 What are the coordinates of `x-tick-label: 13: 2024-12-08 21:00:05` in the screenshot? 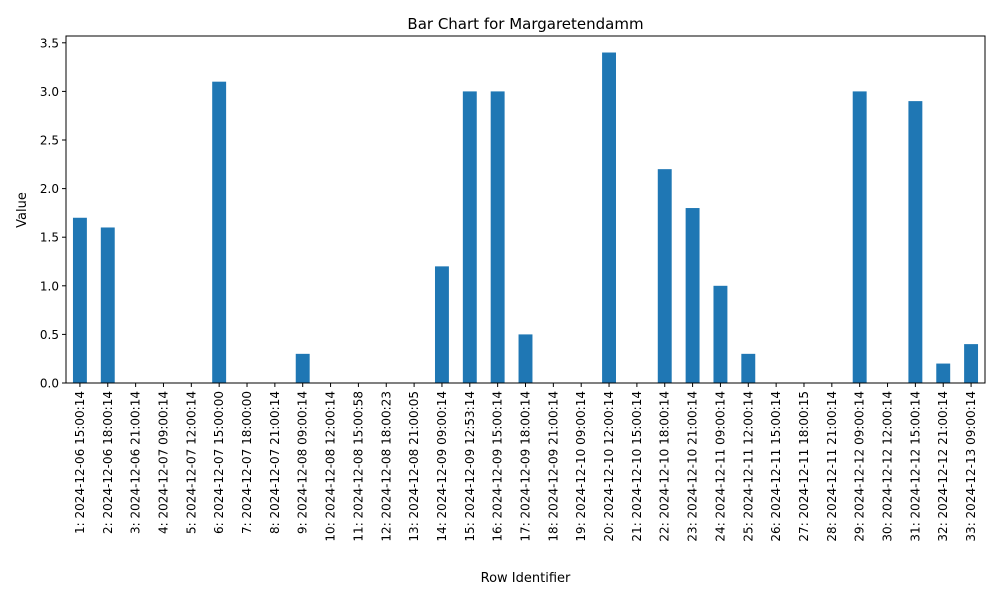 It's located at (414, 466).